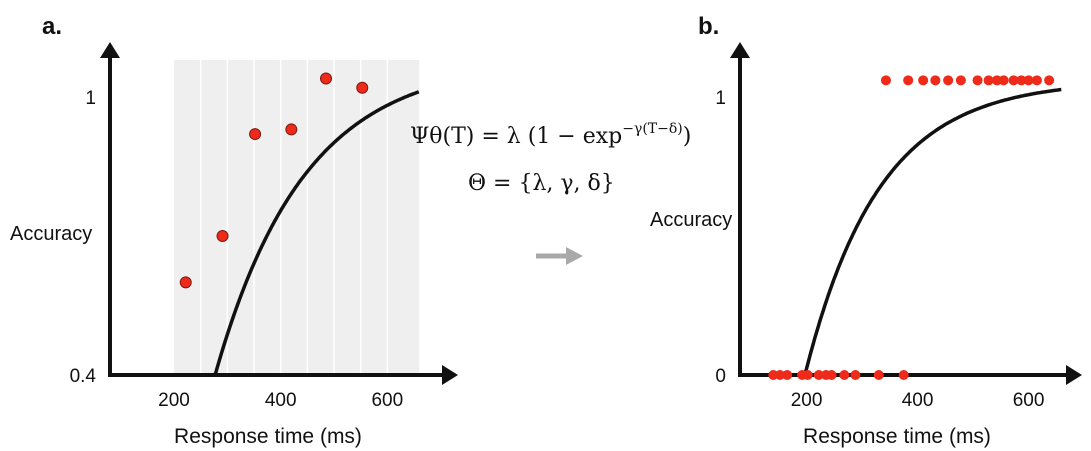  I want to click on equation-lhs: Ψθ(T) = λ (1 − exp, so click(516, 136).